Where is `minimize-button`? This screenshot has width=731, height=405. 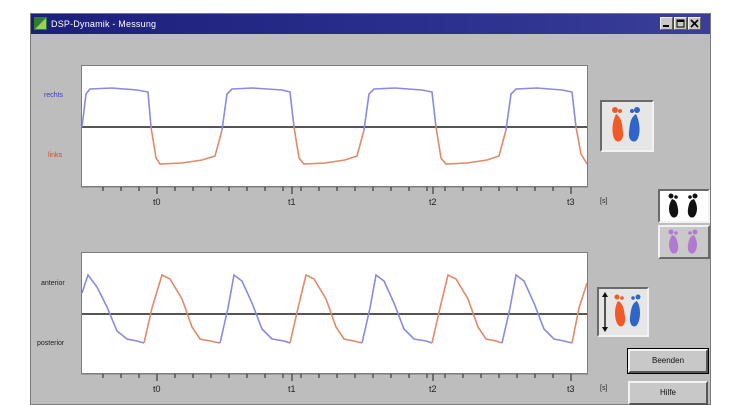
minimize-button is located at coordinates (666, 23).